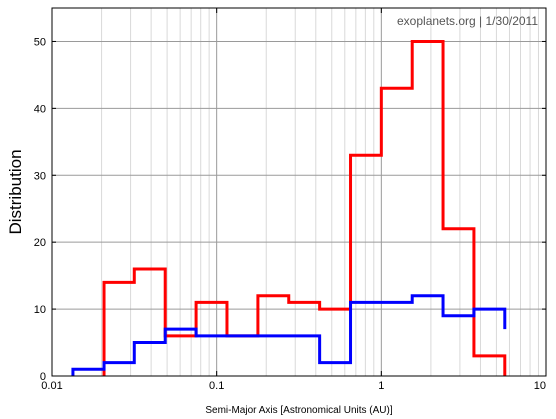 The height and width of the screenshot is (419, 556). What do you see at coordinates (216, 386) in the screenshot?
I see `x-tick-label: 0.1` at bounding box center [216, 386].